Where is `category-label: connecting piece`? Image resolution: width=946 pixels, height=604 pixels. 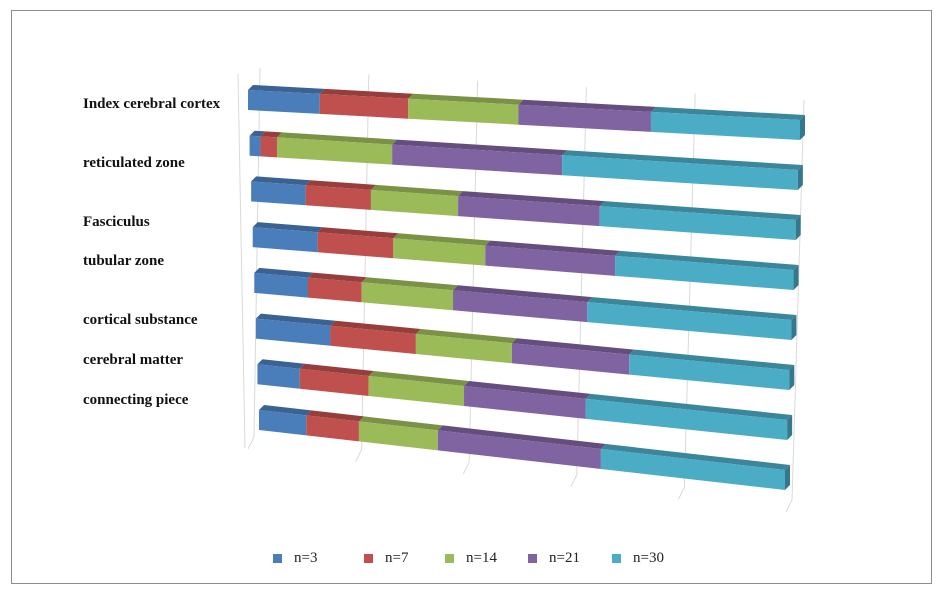
category-label: connecting piece is located at coordinates (135, 400).